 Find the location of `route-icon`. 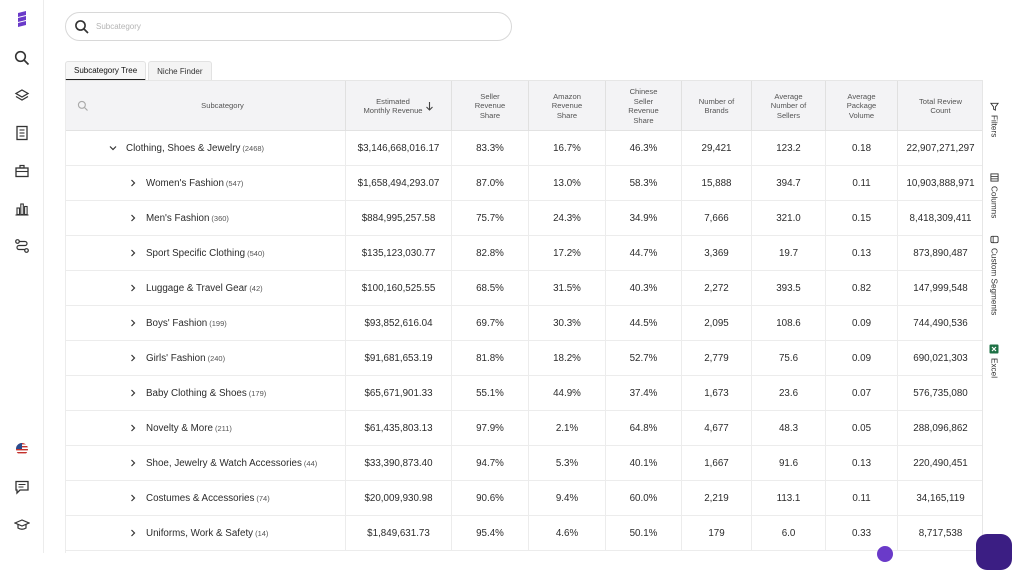

route-icon is located at coordinates (22, 246).